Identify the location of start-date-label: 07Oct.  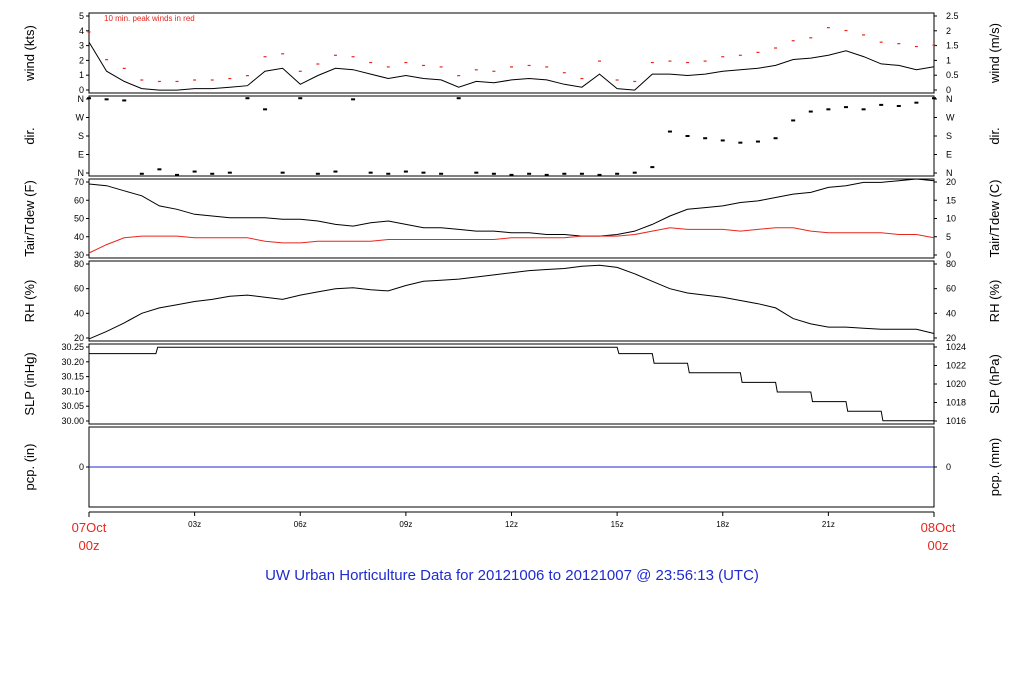
(89, 527).